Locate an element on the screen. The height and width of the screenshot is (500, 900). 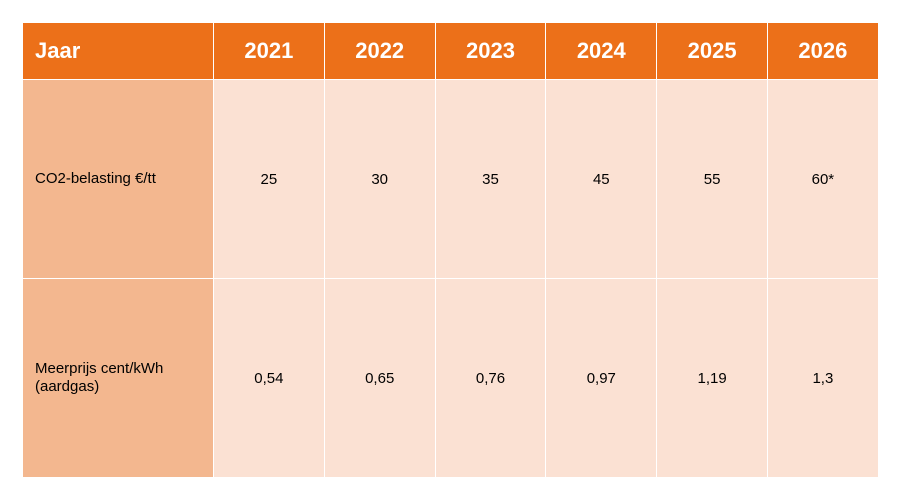
table-cell: 45 is located at coordinates (601, 179).